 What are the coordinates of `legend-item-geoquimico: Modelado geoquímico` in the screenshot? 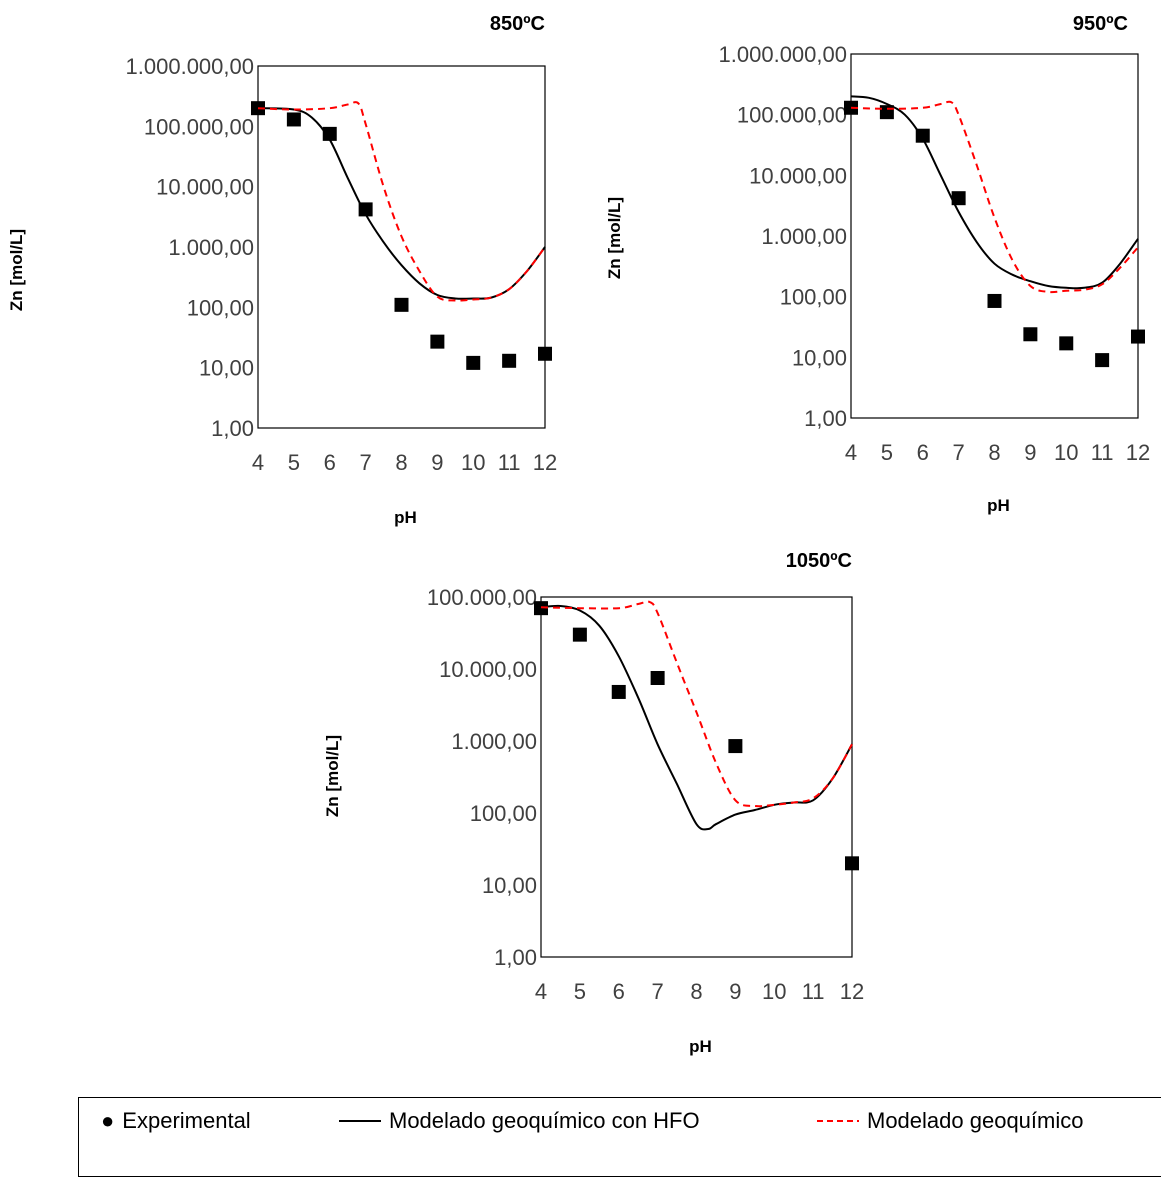 It's located at (950, 1121).